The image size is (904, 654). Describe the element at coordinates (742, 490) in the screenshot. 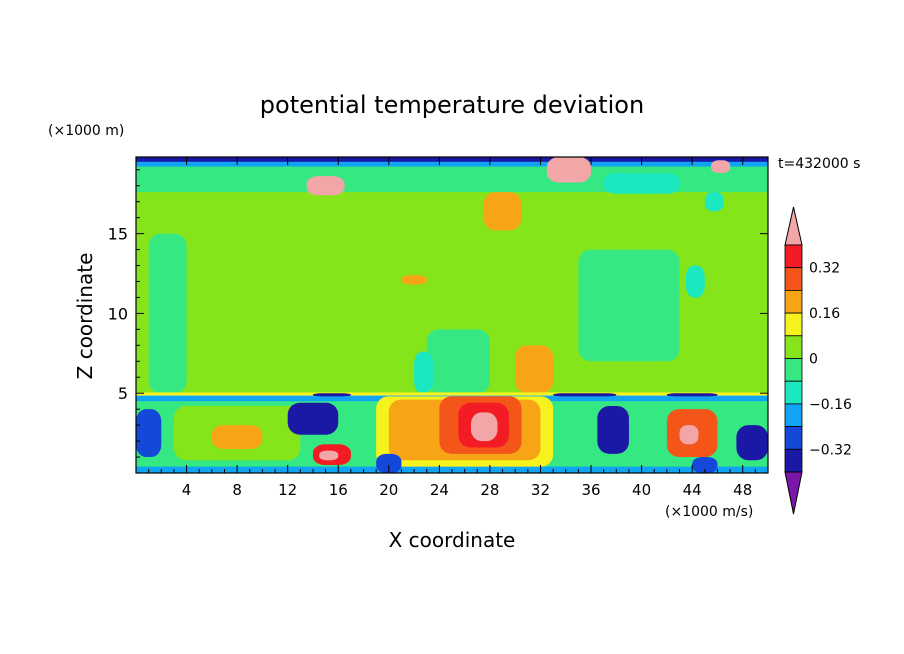

I see `x-tick-label: 48` at that location.